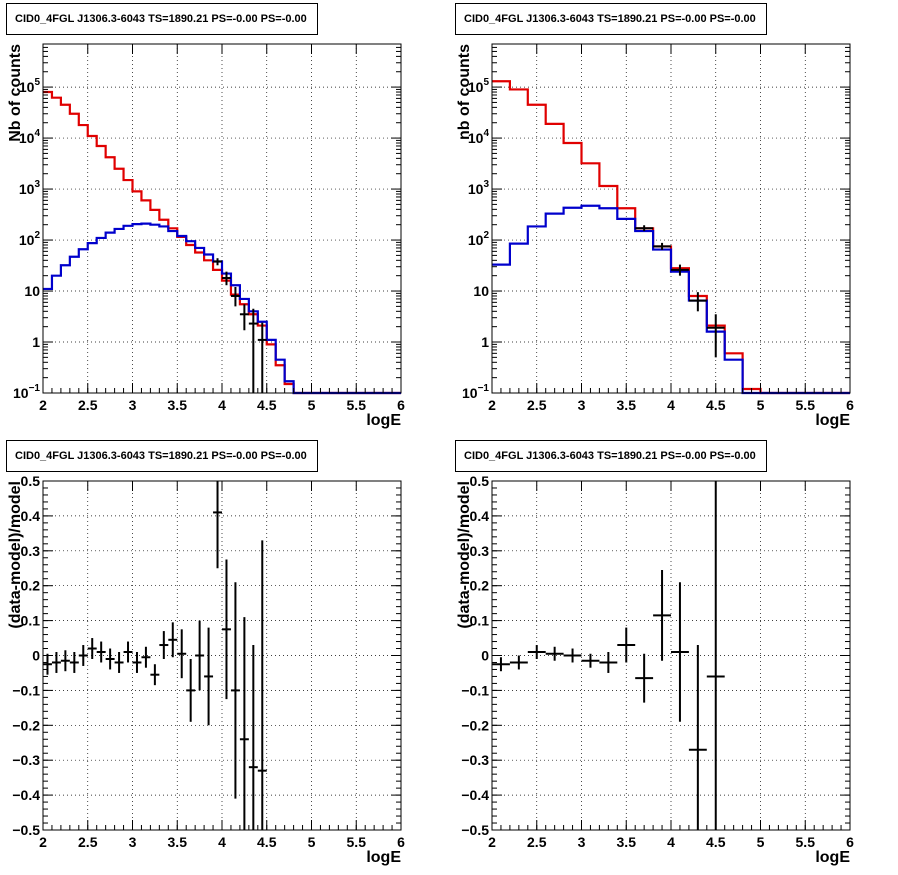 The height and width of the screenshot is (875, 898). I want to click on y-tick-label: 0.4, so click(31, 516).